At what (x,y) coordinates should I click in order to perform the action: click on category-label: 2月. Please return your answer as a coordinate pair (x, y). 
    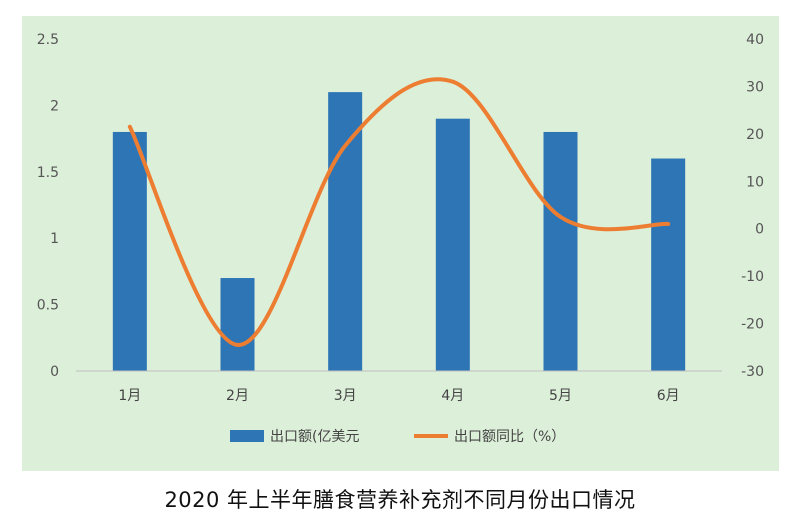
    Looking at the image, I should click on (237, 396).